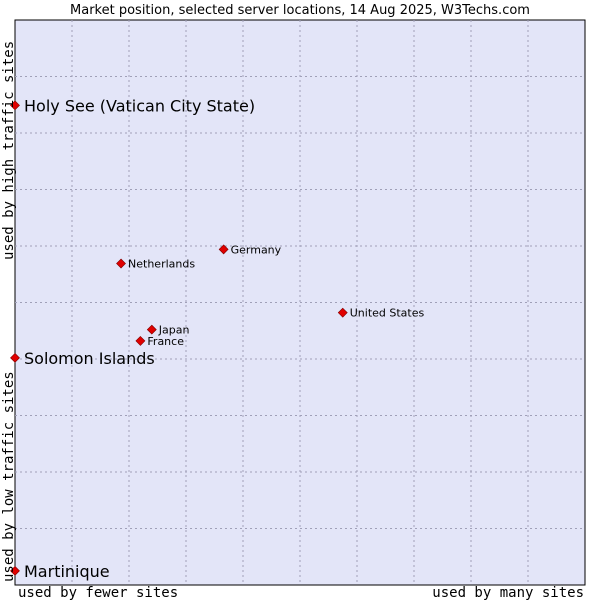  Describe the element at coordinates (139, 105) in the screenshot. I see `point-label: Holy See (Vatican City State)` at that location.